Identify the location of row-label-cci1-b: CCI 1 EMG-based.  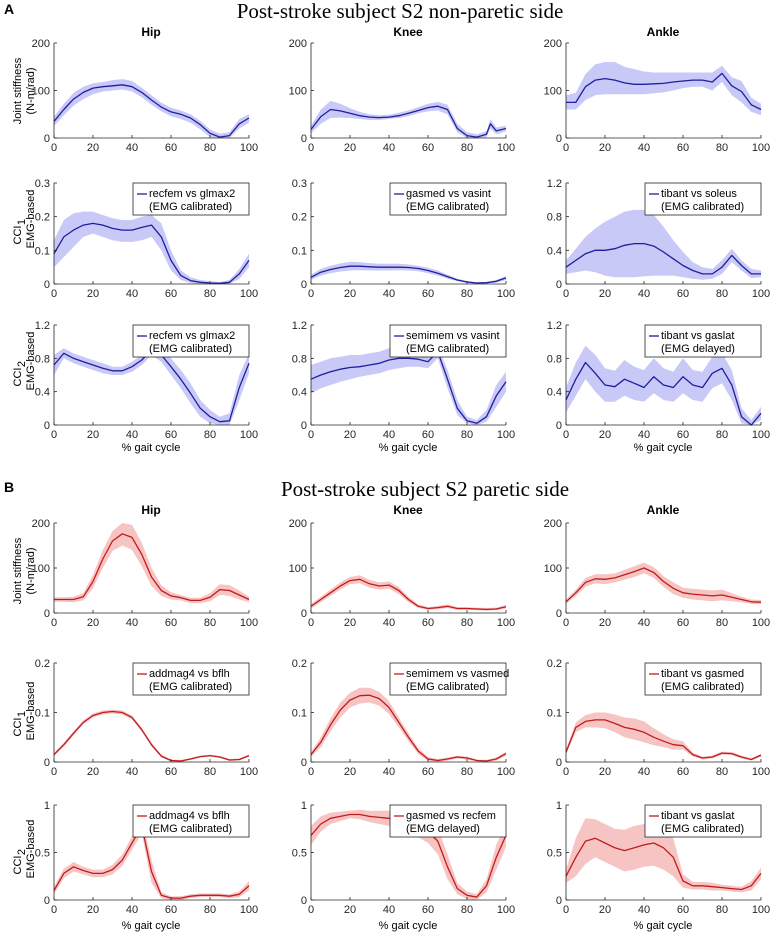
(24, 711).